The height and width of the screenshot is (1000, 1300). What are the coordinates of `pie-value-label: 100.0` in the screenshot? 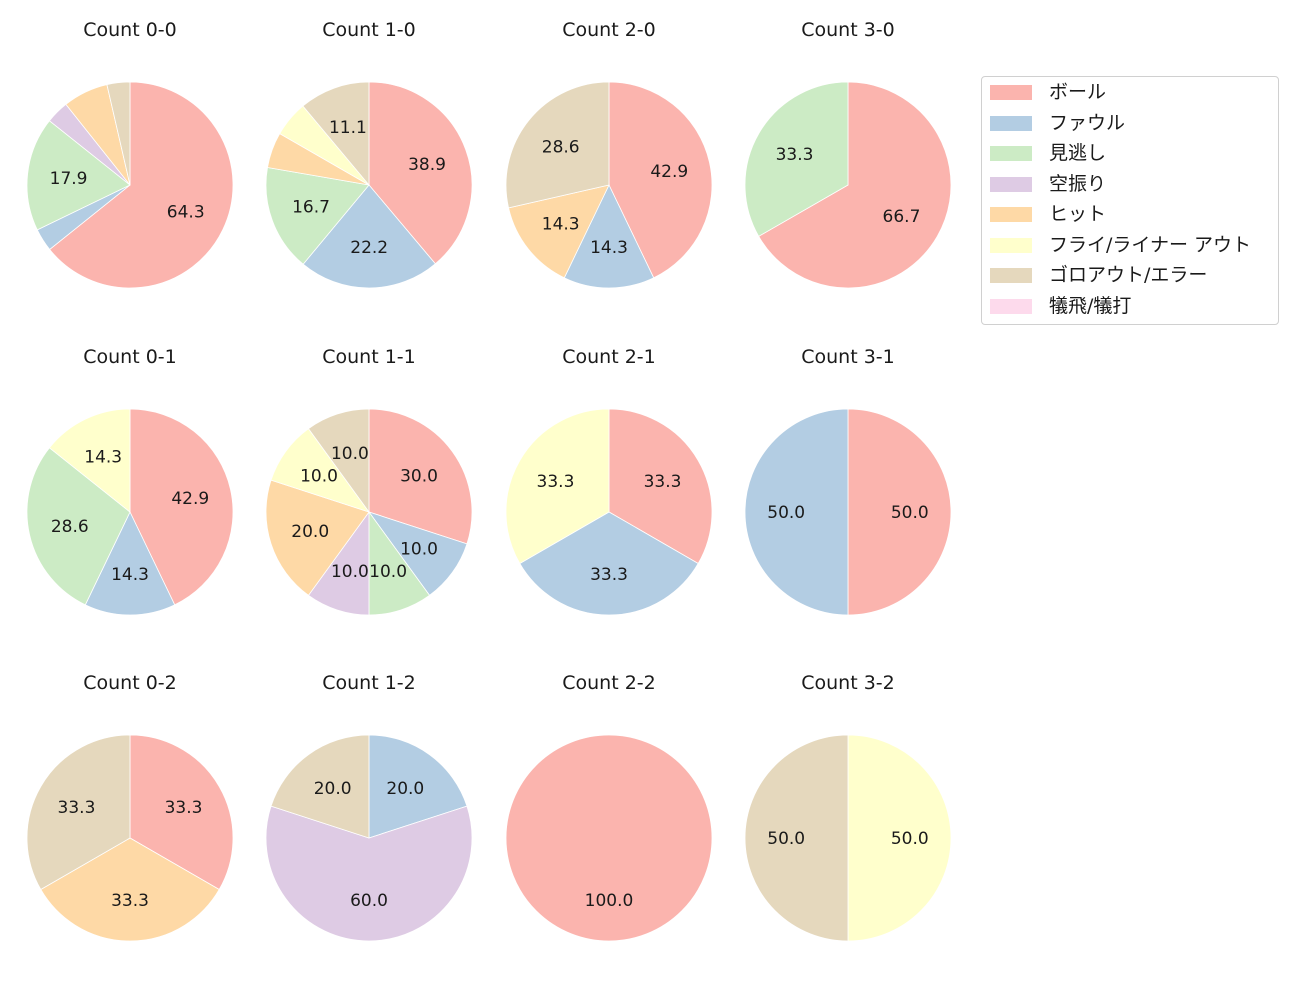 It's located at (609, 901).